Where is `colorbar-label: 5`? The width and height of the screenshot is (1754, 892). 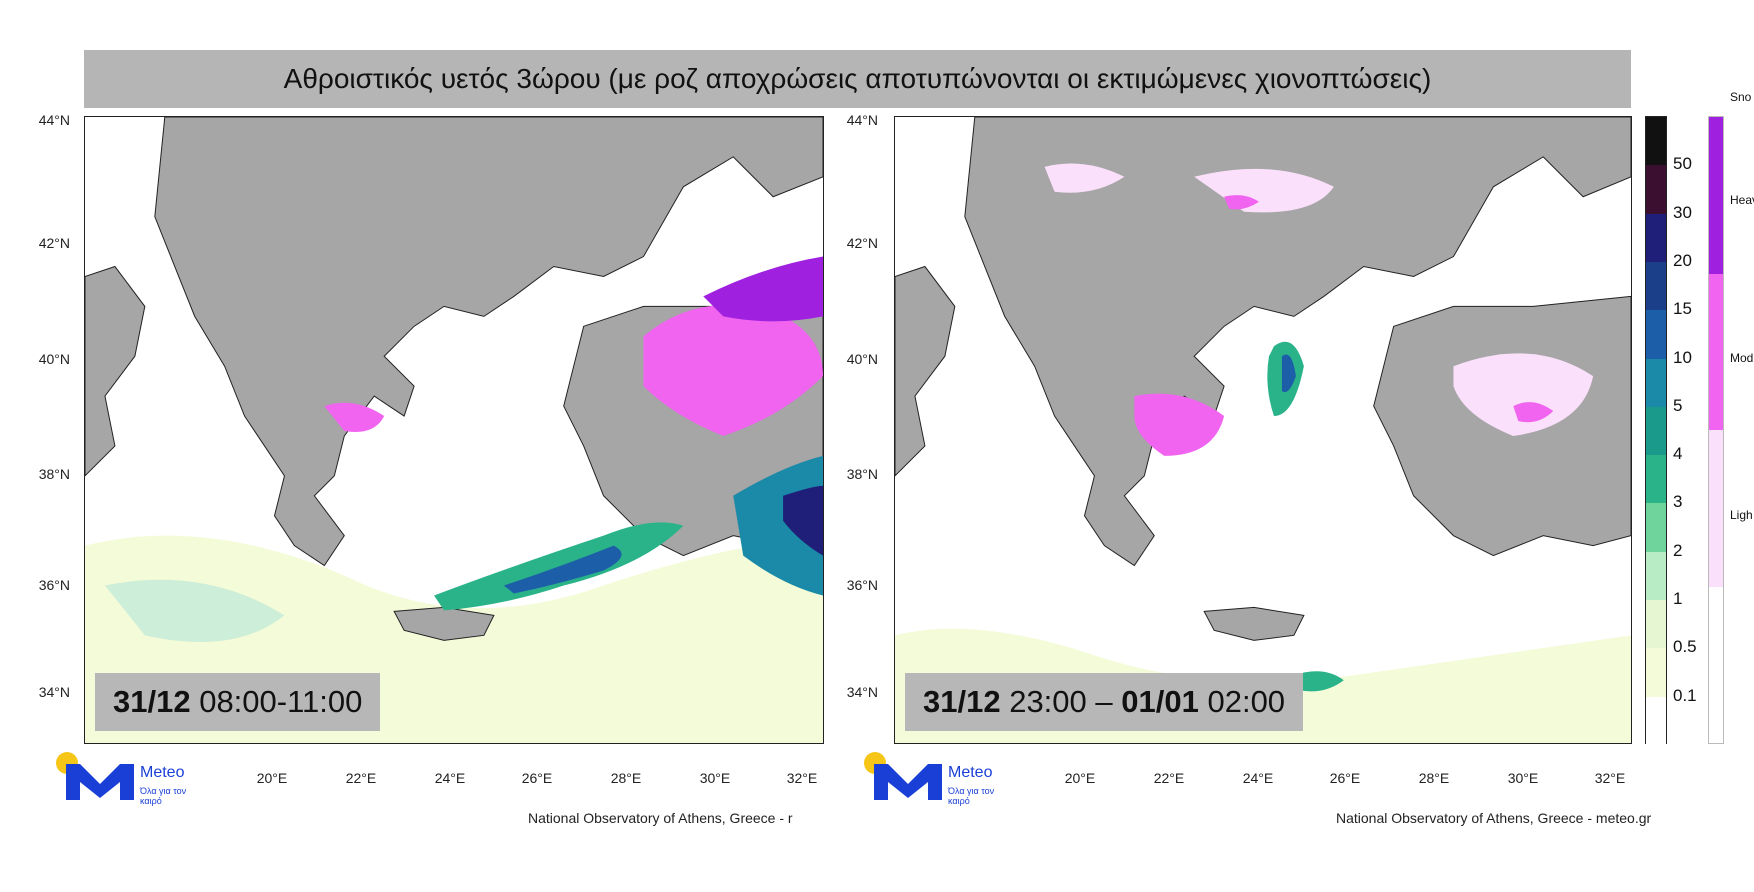 colorbar-label: 5 is located at coordinates (1678, 405).